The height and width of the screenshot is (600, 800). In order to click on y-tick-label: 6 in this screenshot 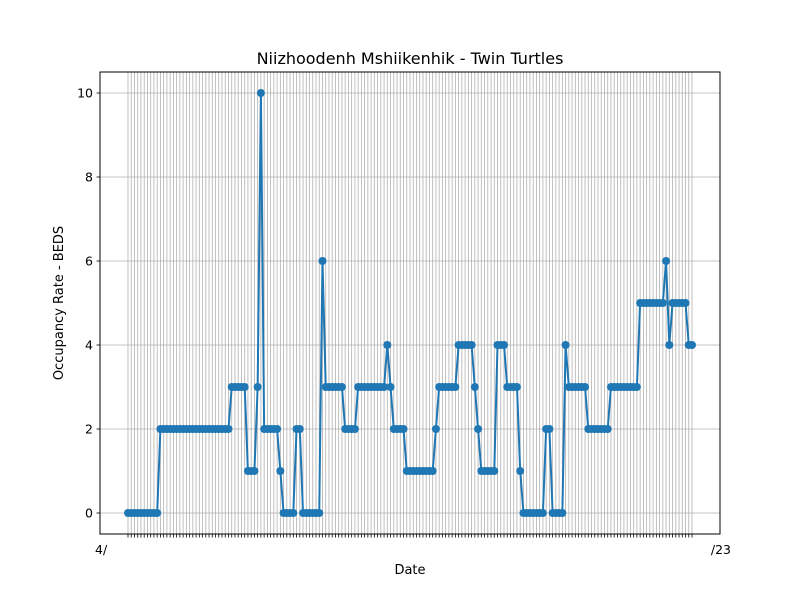, I will do `click(89, 261)`.